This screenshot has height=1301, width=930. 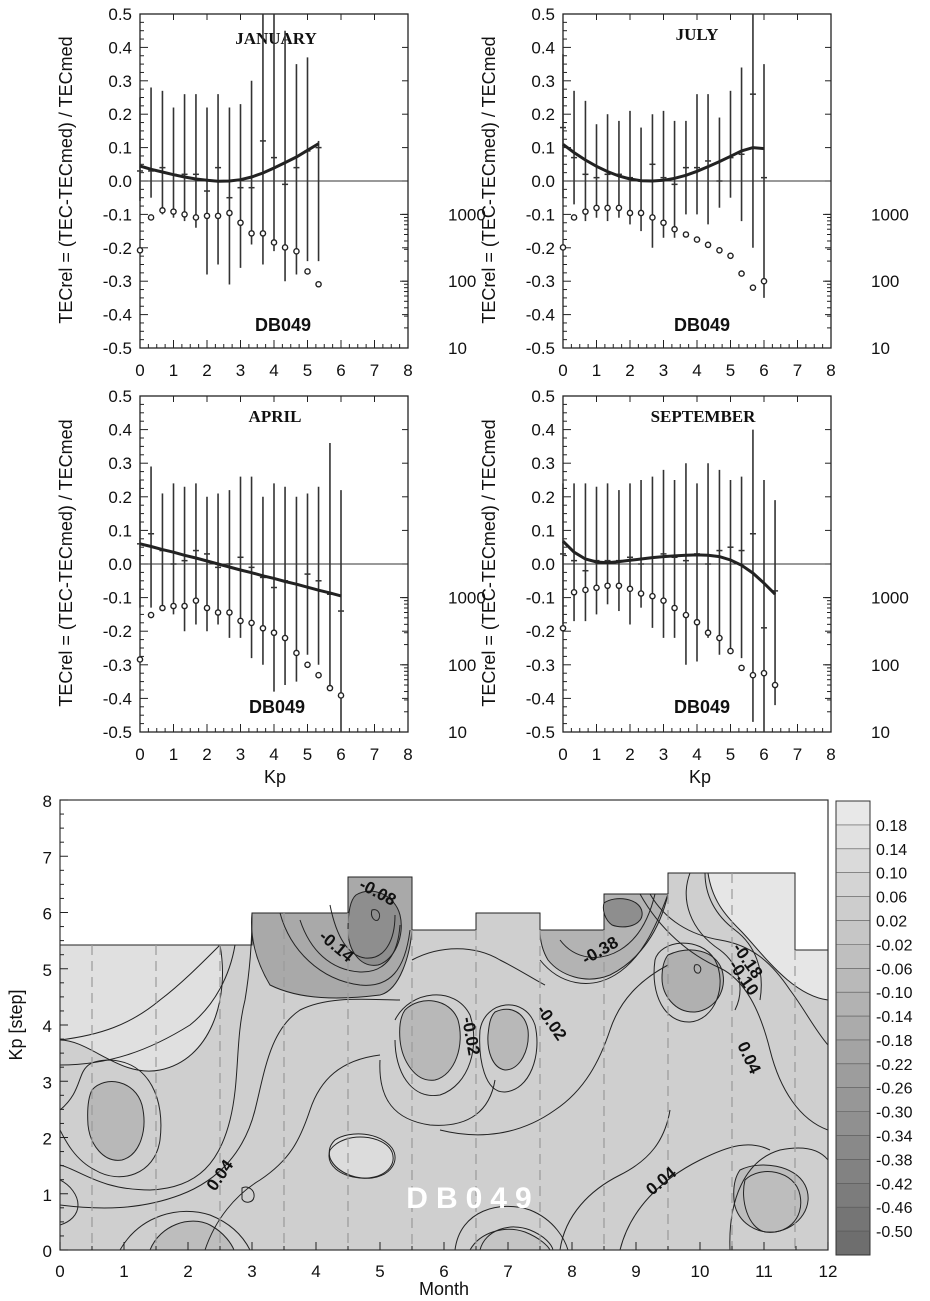 What do you see at coordinates (853, 1028) in the screenshot?
I see `colorbar-frame` at bounding box center [853, 1028].